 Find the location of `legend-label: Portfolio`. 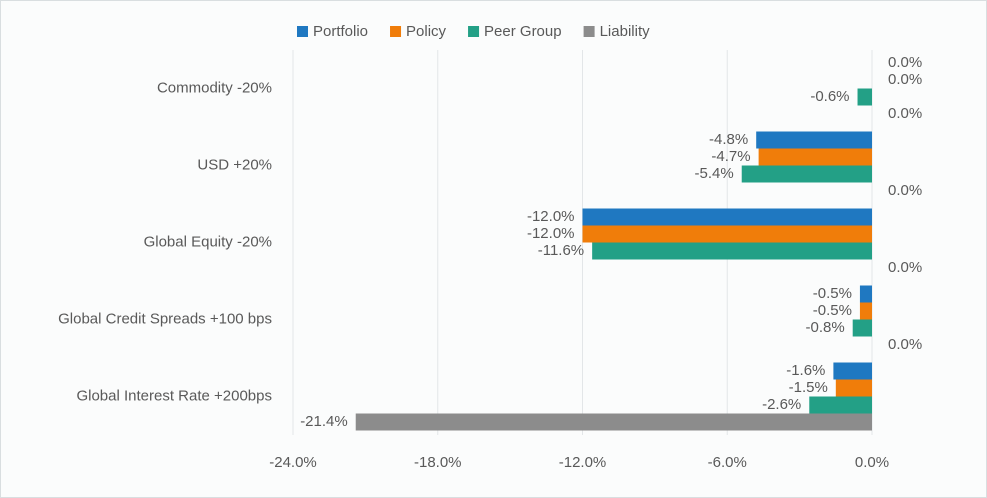

legend-label: Portfolio is located at coordinates (340, 31).